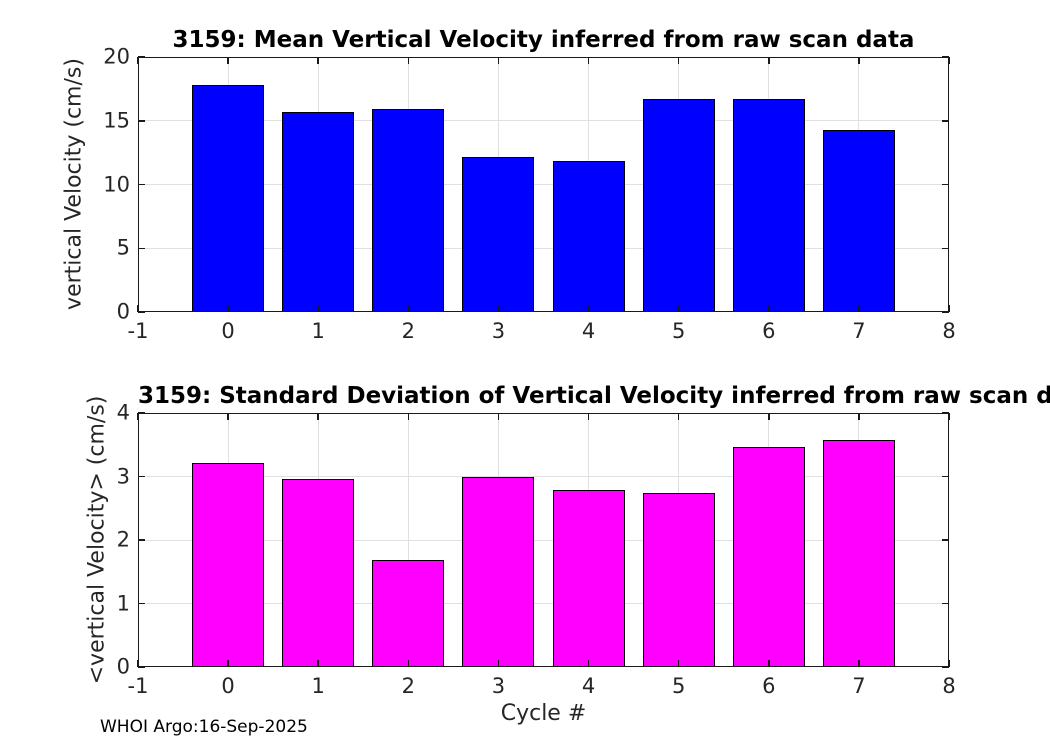 This screenshot has width=1050, height=750. I want to click on y-tick-label-2: 2, so click(123, 539).